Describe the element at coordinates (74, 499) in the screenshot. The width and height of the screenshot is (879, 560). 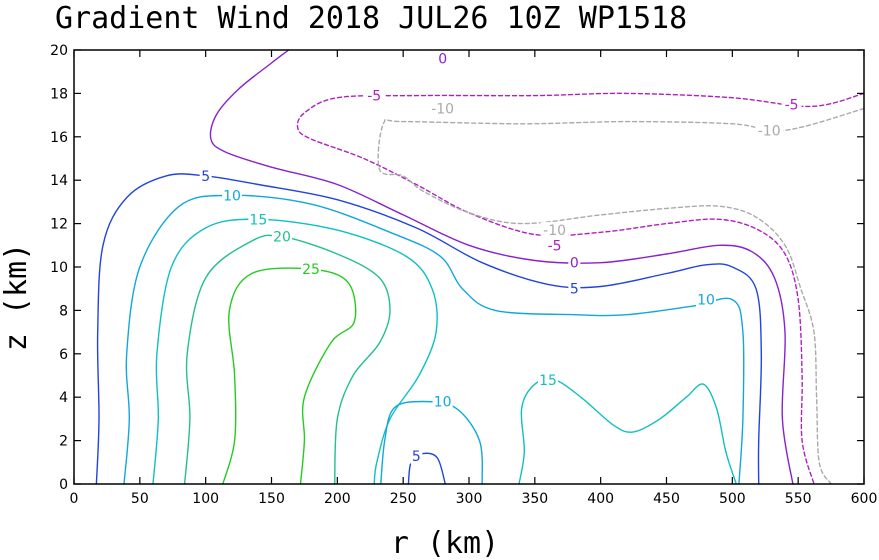
I see `x-tick-label: 0` at that location.